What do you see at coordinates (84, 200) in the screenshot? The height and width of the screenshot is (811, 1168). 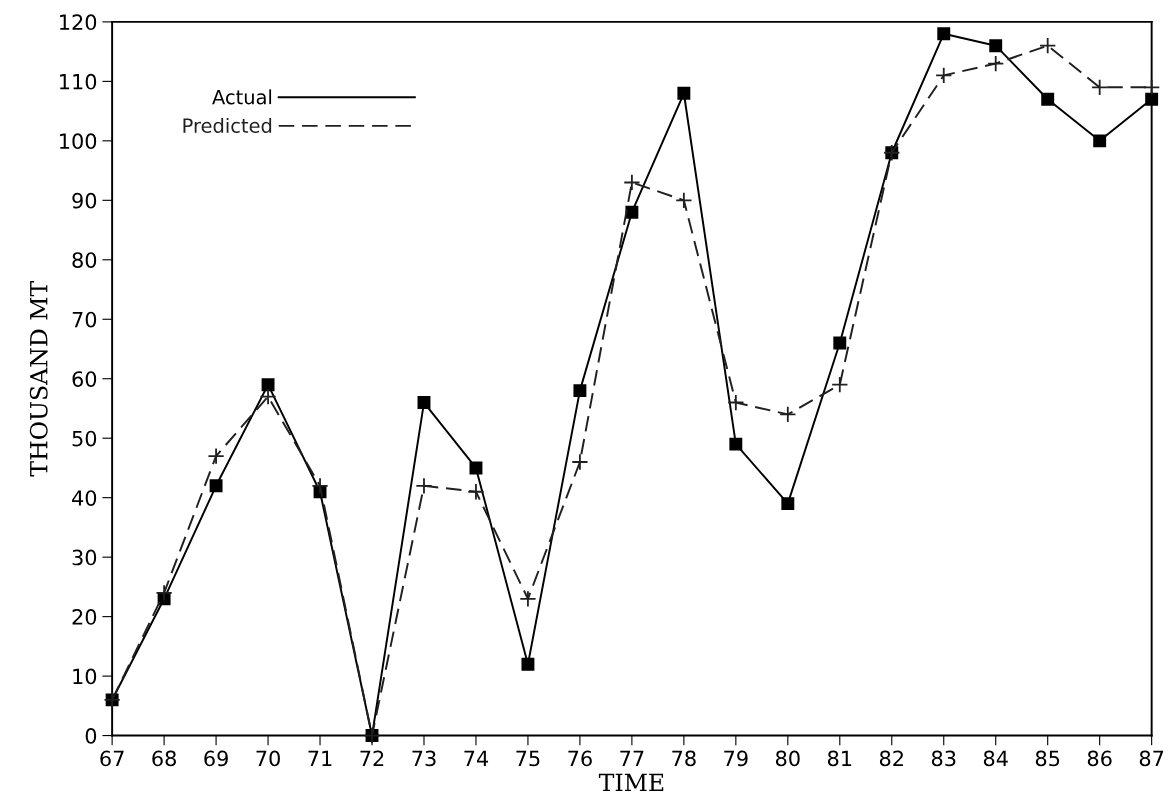 I see `y-tick-label: 90` at bounding box center [84, 200].